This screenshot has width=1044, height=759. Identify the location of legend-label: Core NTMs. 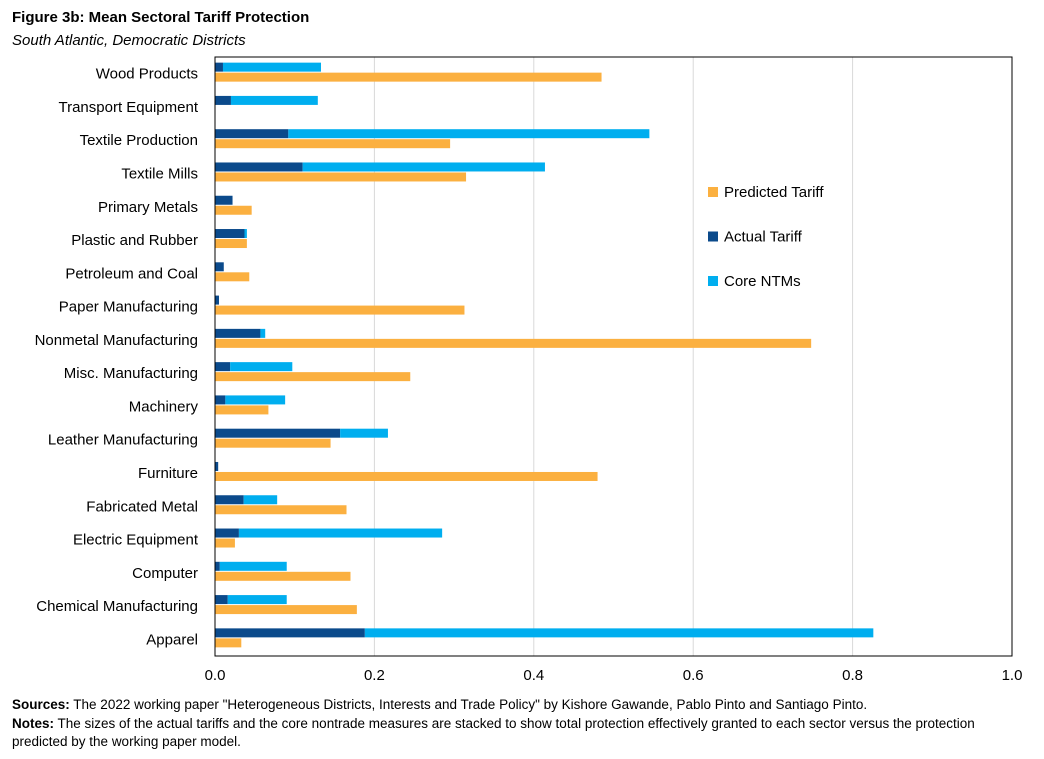
(762, 281).